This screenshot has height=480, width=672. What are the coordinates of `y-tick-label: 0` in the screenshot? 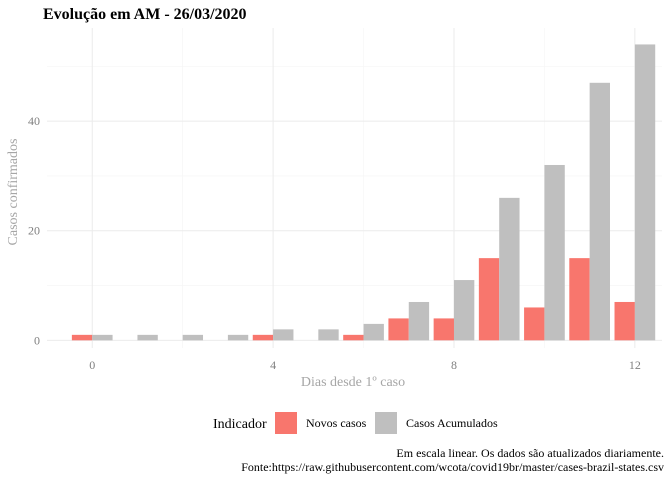 It's located at (37, 340).